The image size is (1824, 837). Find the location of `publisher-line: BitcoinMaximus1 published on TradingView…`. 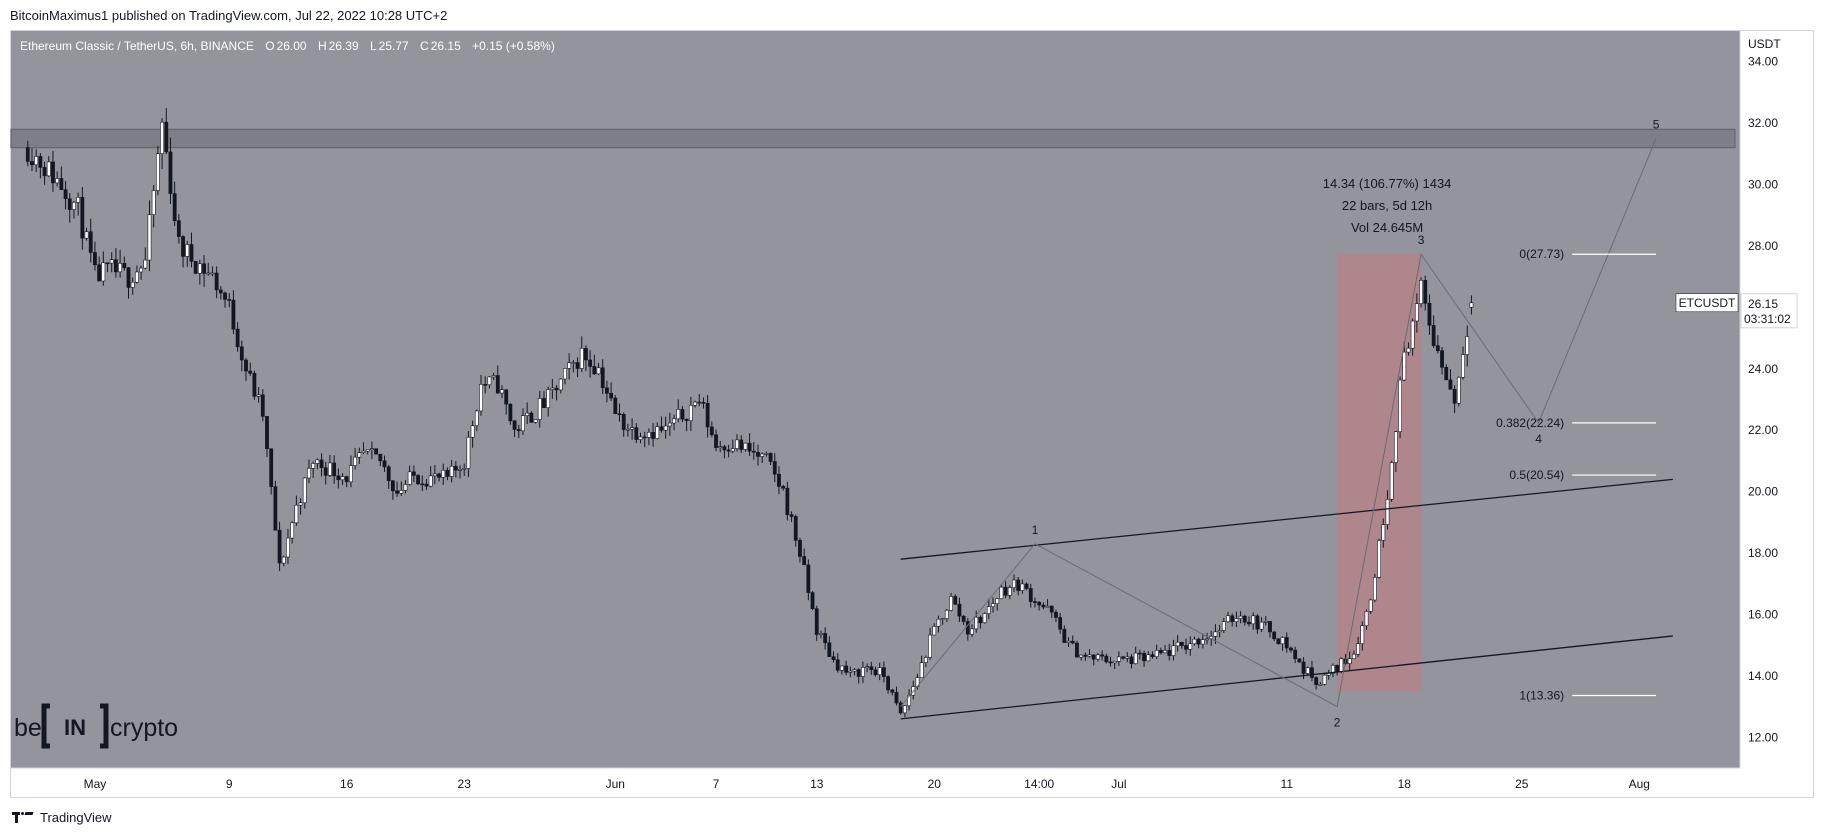

publisher-line: BitcoinMaximus1 published on TradingView… is located at coordinates (229, 15).